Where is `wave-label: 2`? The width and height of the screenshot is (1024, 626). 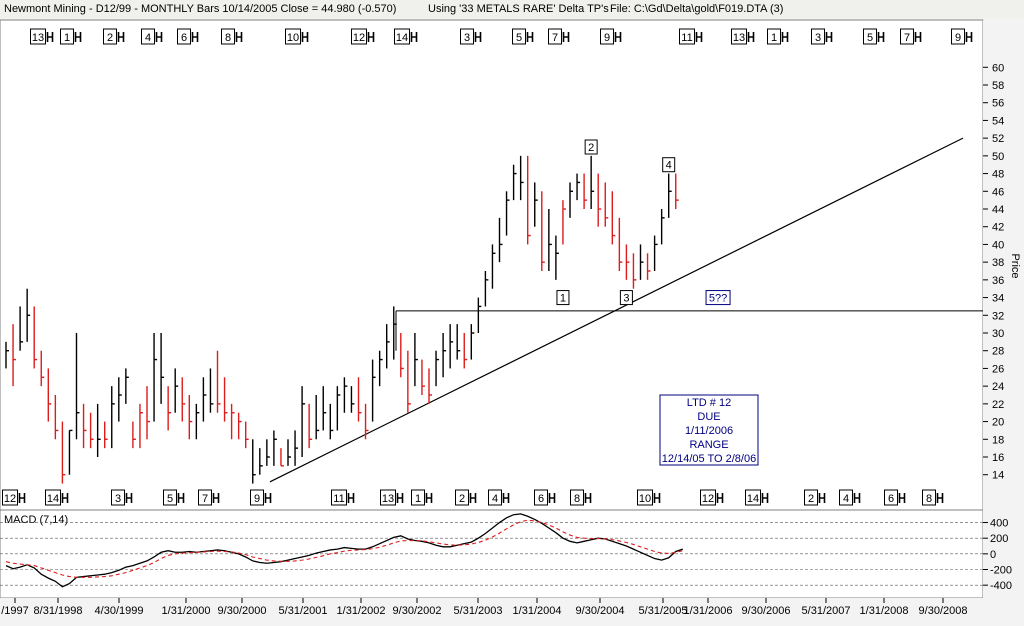
wave-label: 2 is located at coordinates (591, 148).